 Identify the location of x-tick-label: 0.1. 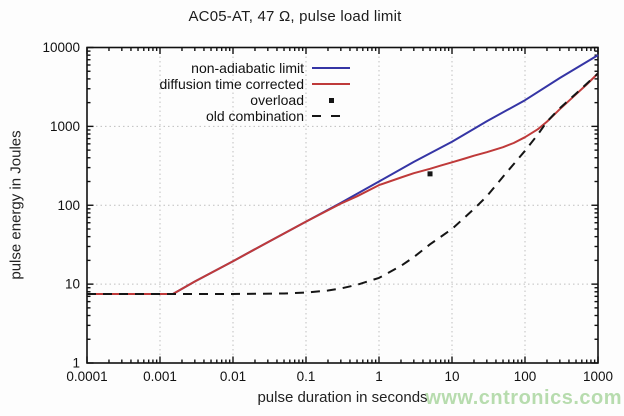
(306, 376).